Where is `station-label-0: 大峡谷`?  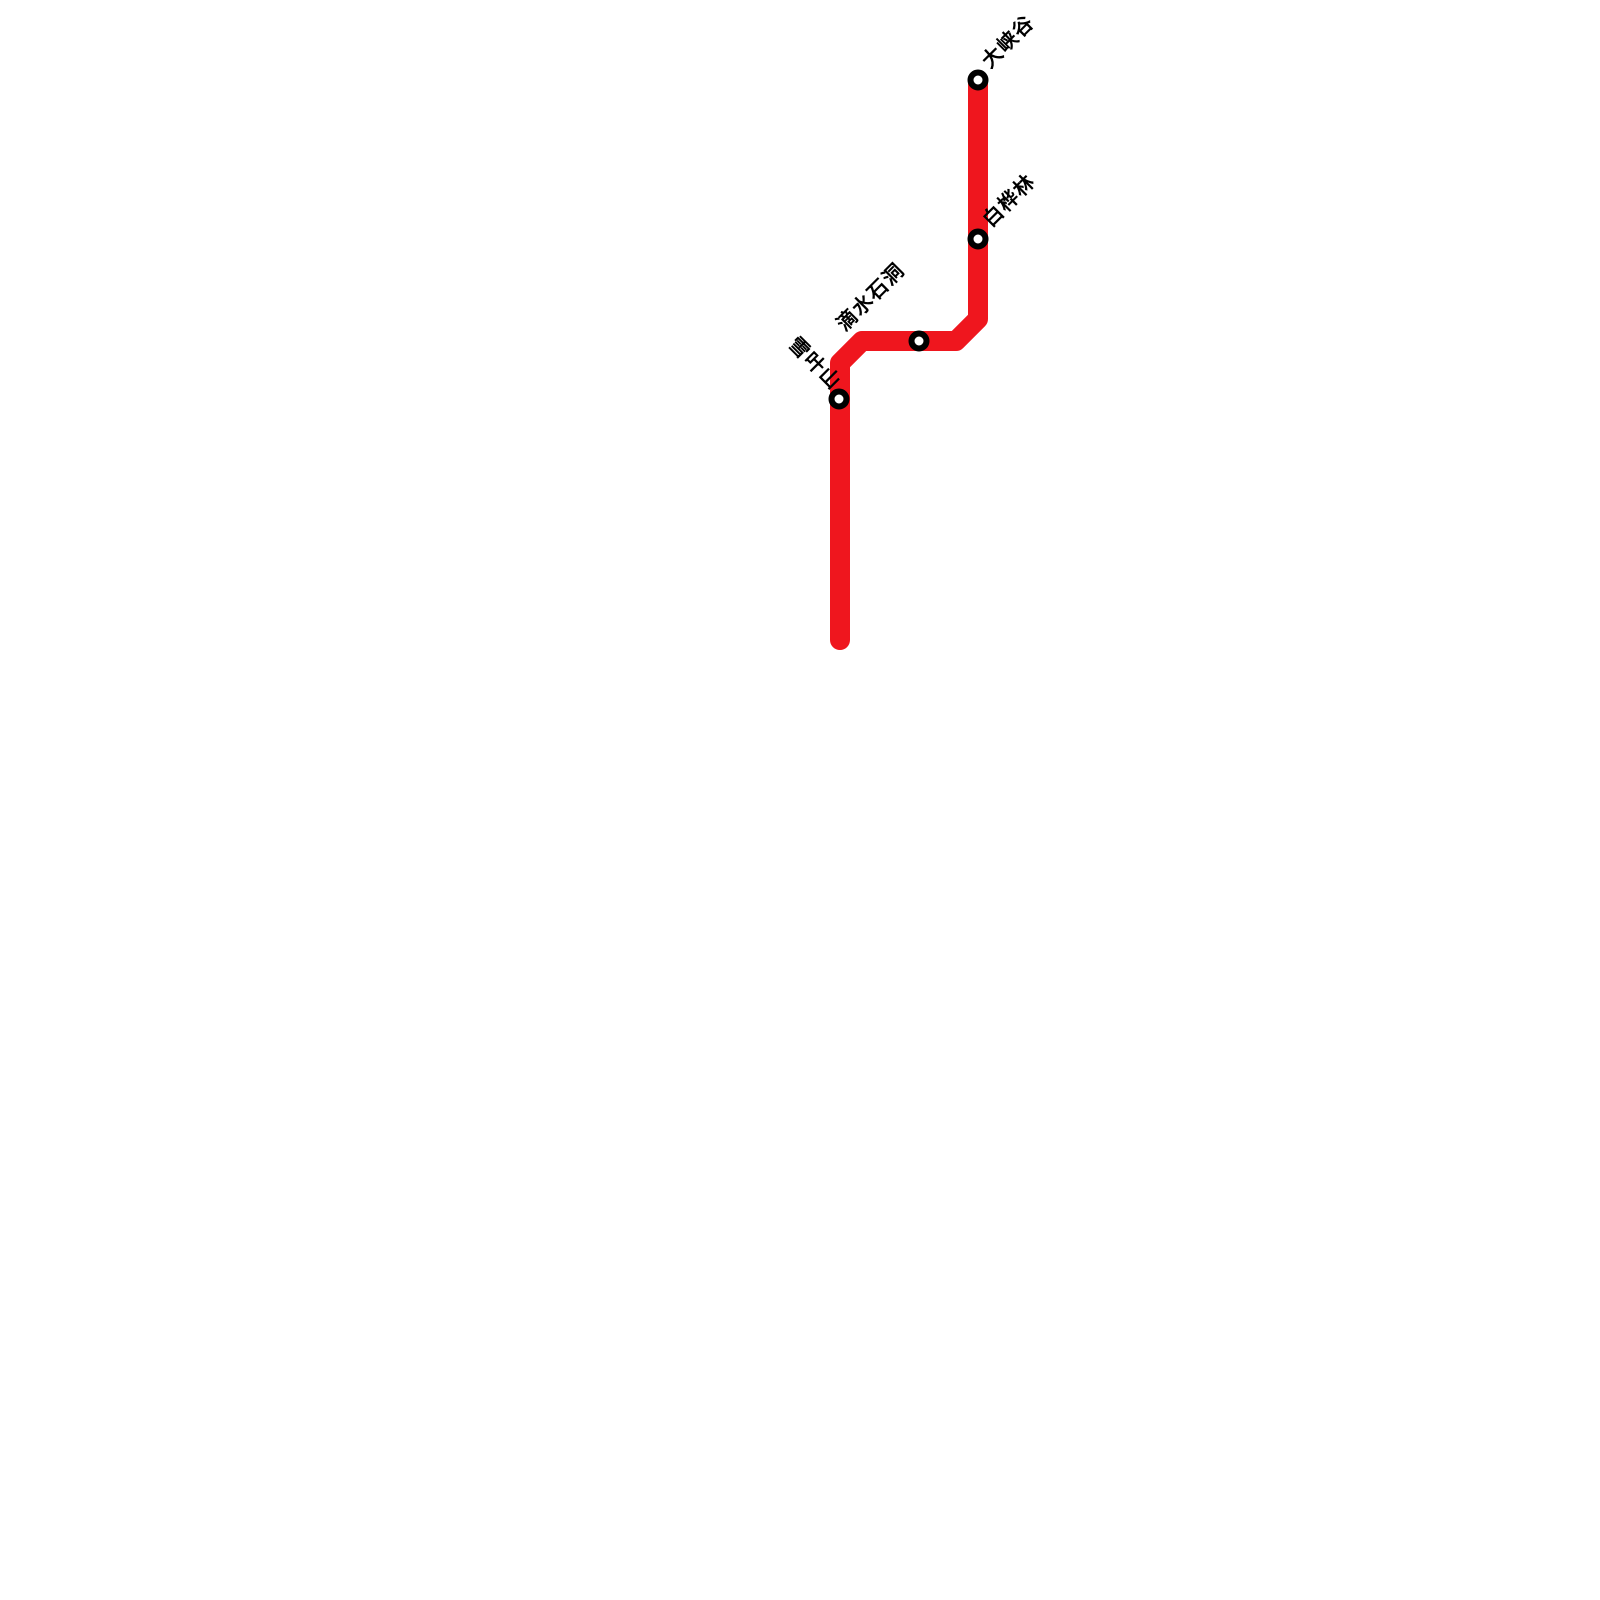 station-label-0: 大峡谷 is located at coordinates (1008, 41).